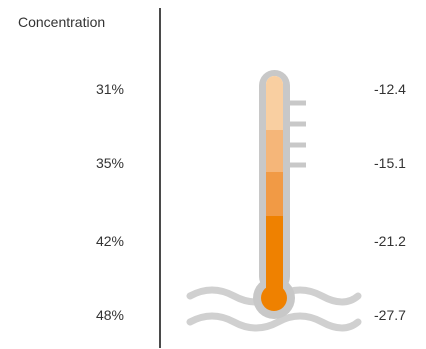 This screenshot has width=426, height=349. I want to click on segment-1-square, so click(274, 110).